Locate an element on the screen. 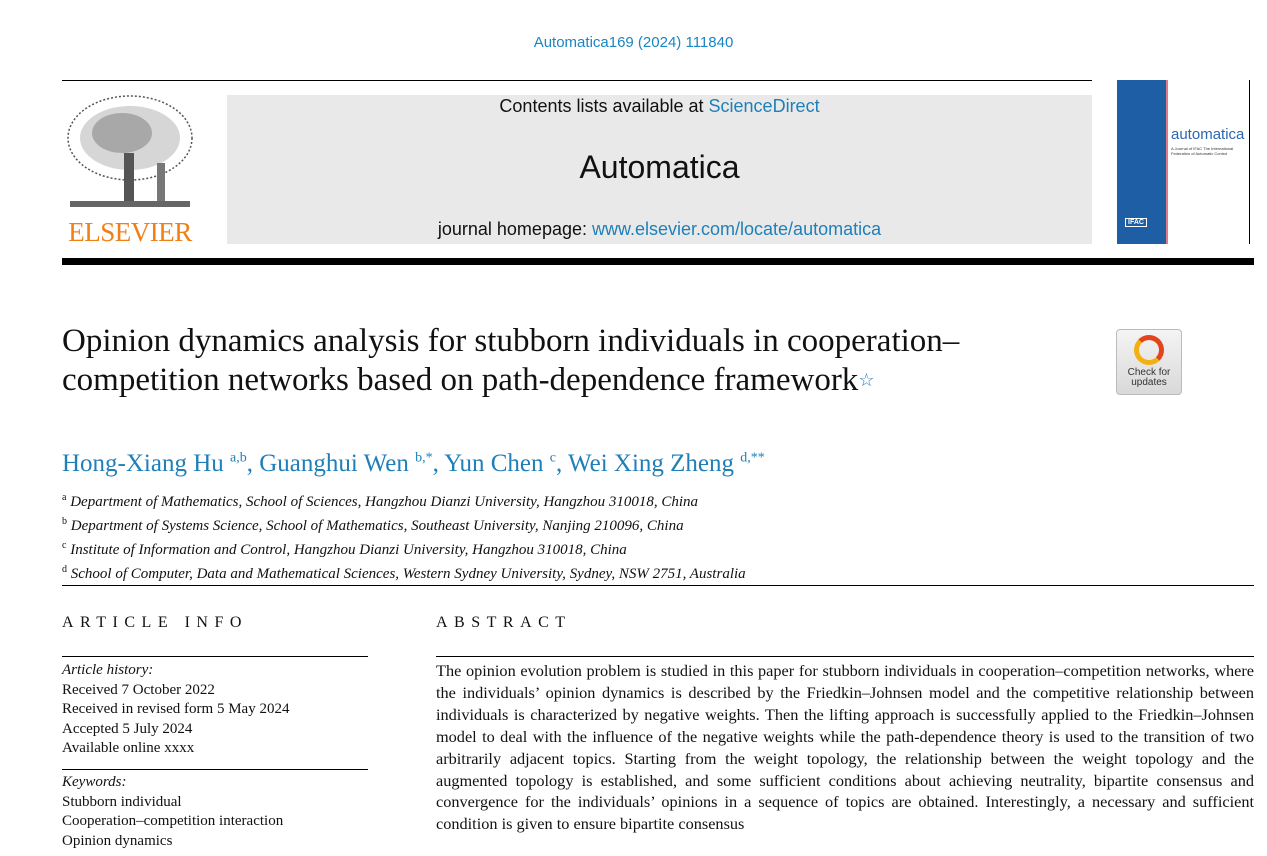  keyword: Cooperation–competition interaction is located at coordinates (173, 821).